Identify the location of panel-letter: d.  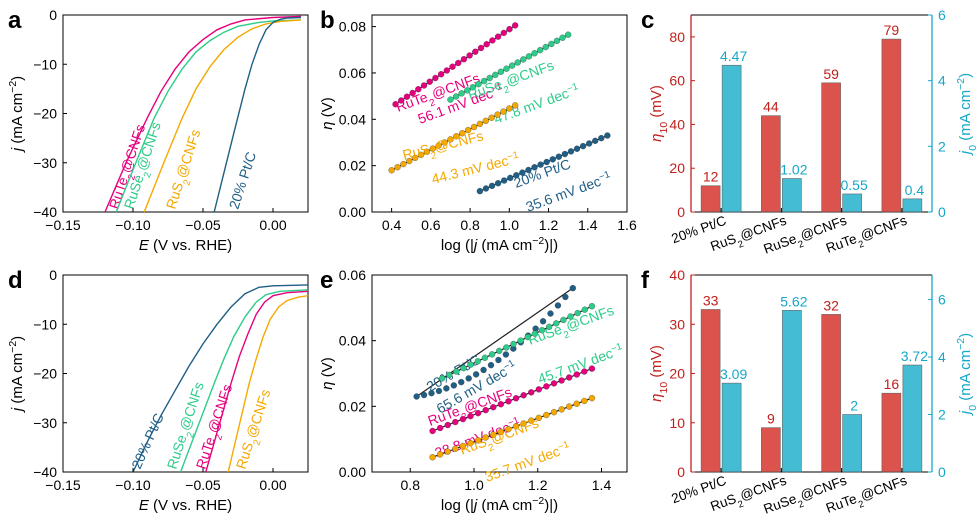
(15, 280).